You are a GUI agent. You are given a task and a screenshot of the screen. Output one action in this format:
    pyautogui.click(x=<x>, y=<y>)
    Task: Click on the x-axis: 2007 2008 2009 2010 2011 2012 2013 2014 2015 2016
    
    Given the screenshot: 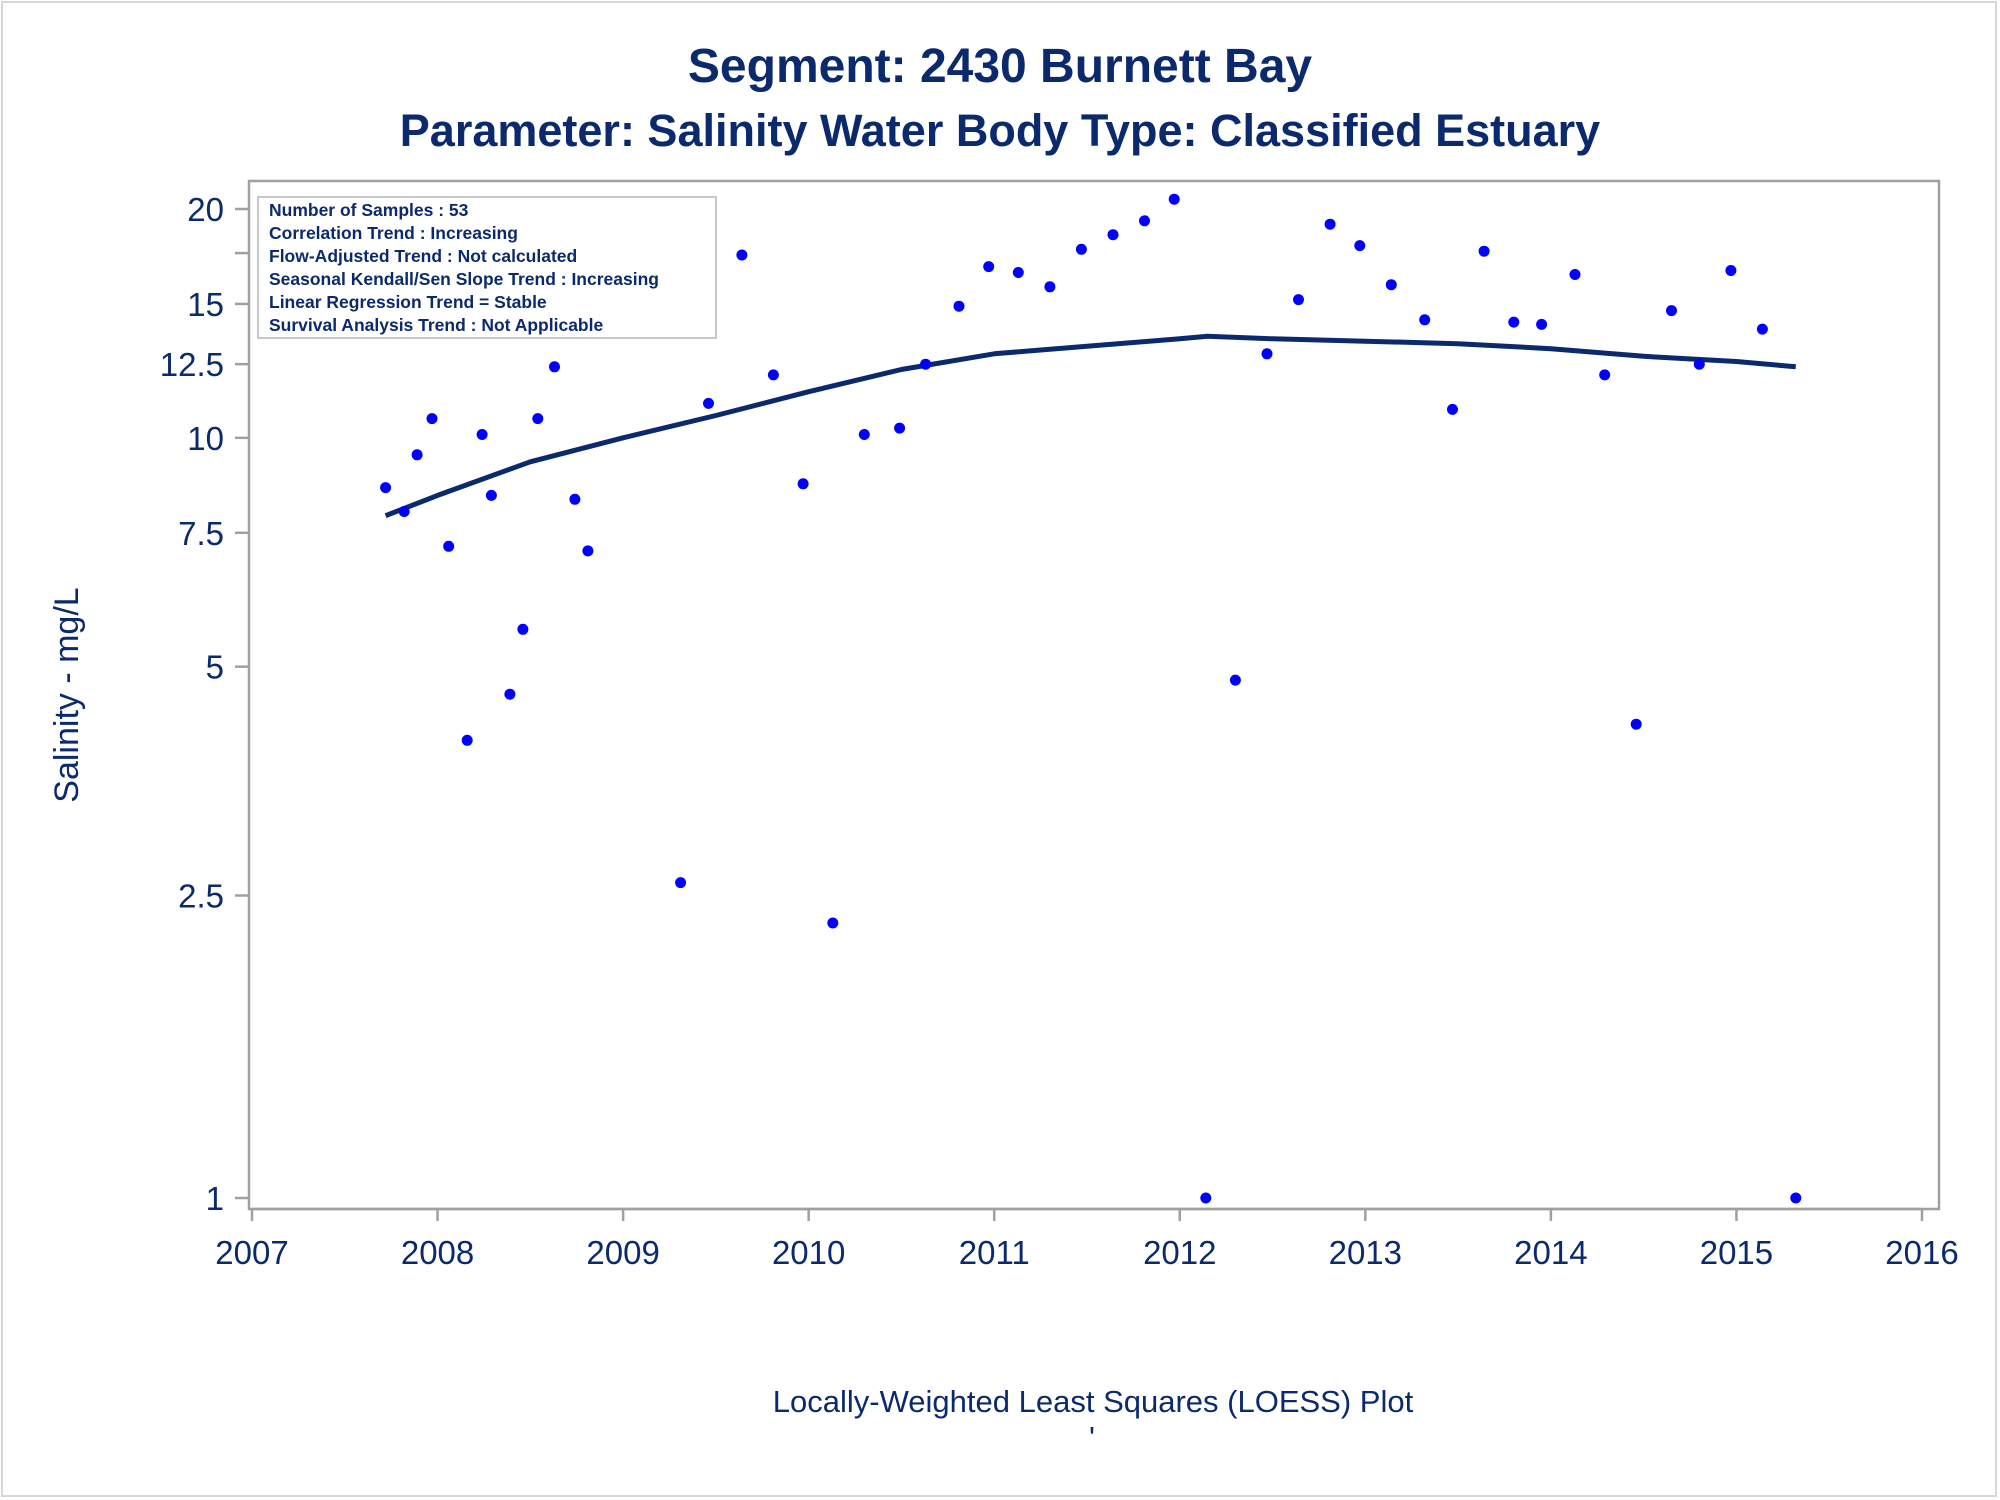 What is the action you would take?
    pyautogui.click(x=1087, y=1239)
    